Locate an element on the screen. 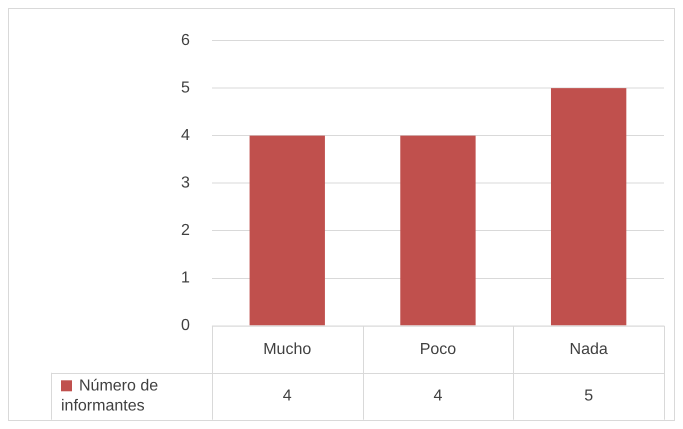  y-tick-label: 1 is located at coordinates (185, 278).